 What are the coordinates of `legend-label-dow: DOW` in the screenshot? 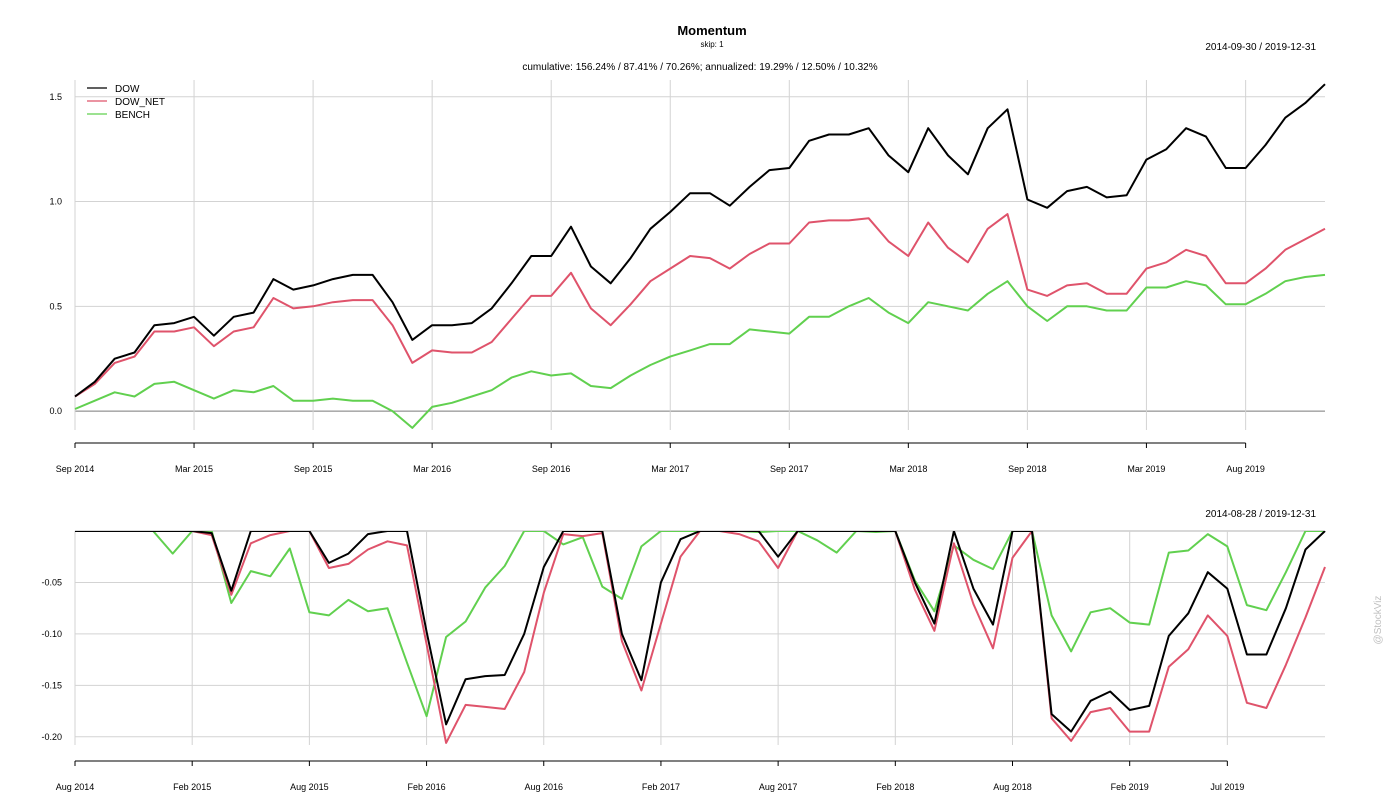 It's located at (127, 89).